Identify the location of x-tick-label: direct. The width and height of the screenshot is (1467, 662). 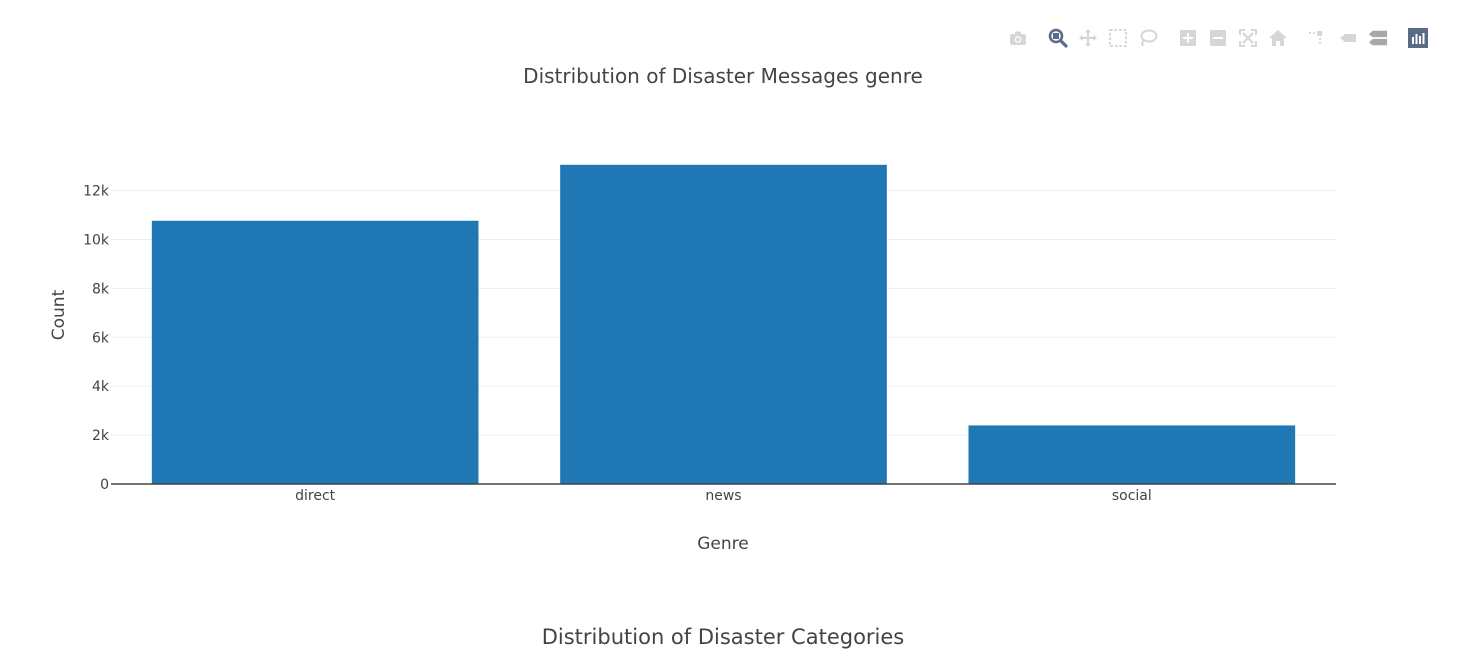
(315, 496).